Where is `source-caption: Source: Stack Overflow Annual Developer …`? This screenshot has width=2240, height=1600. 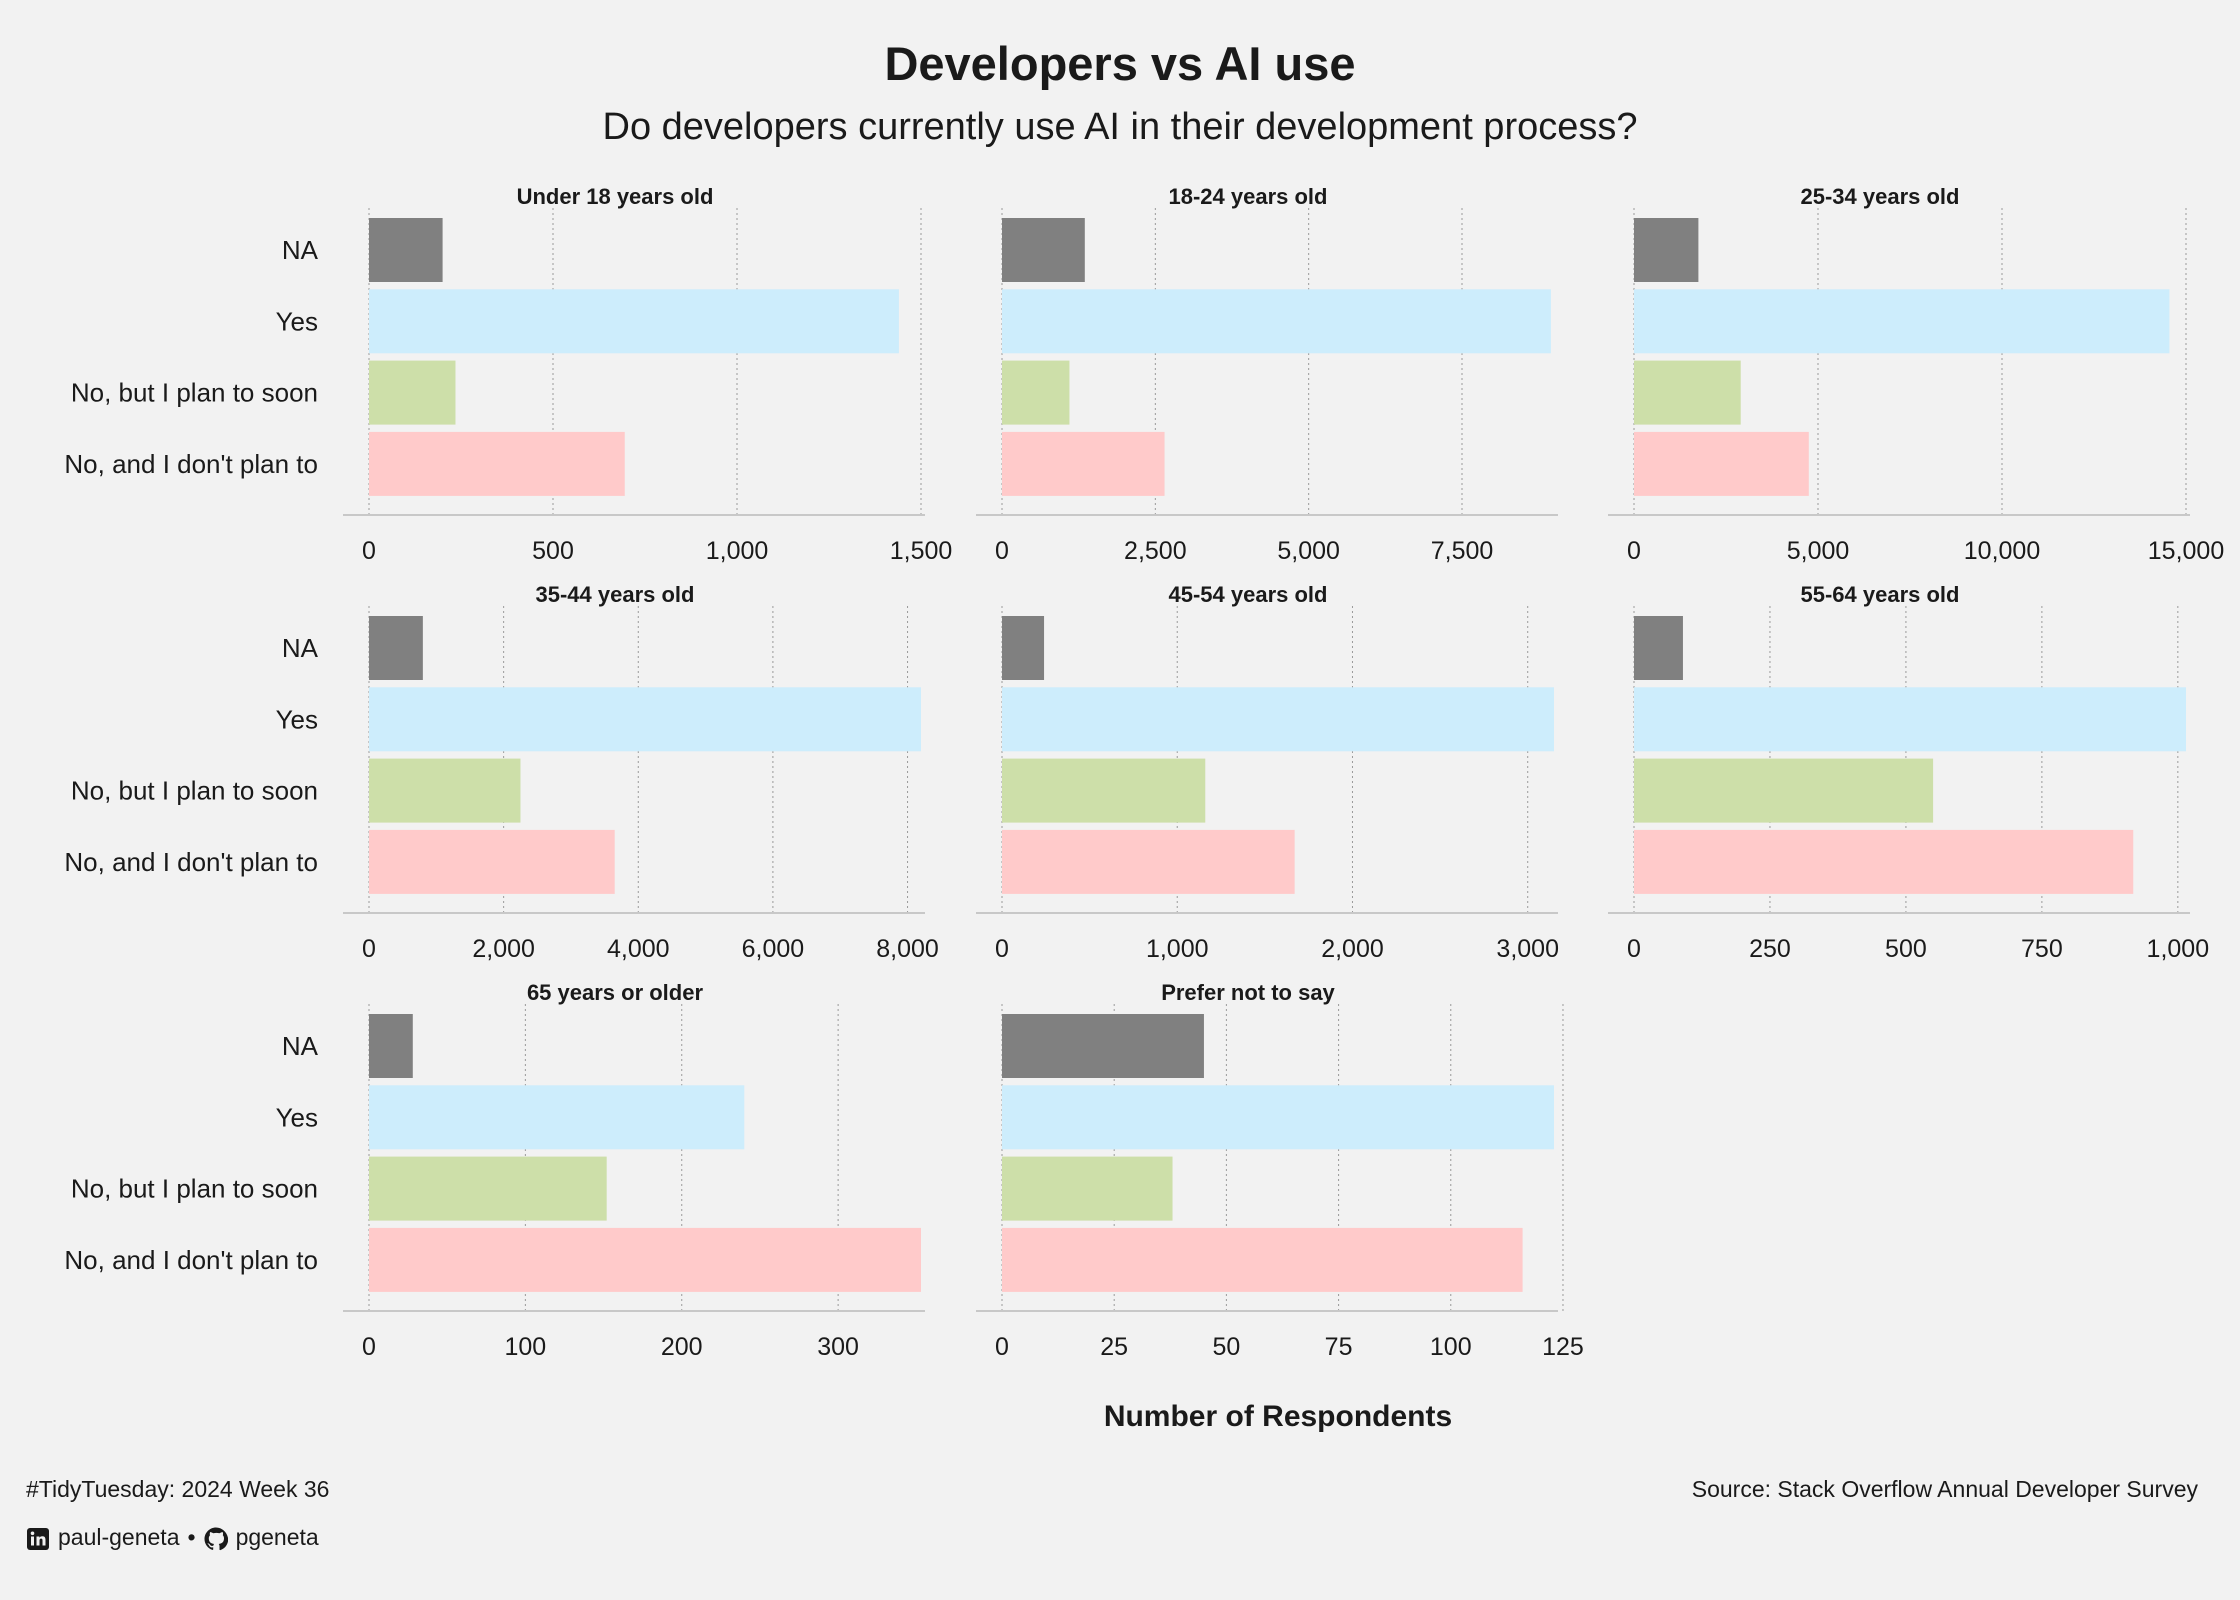 source-caption: Source: Stack Overflow Annual Developer … is located at coordinates (1944, 1489).